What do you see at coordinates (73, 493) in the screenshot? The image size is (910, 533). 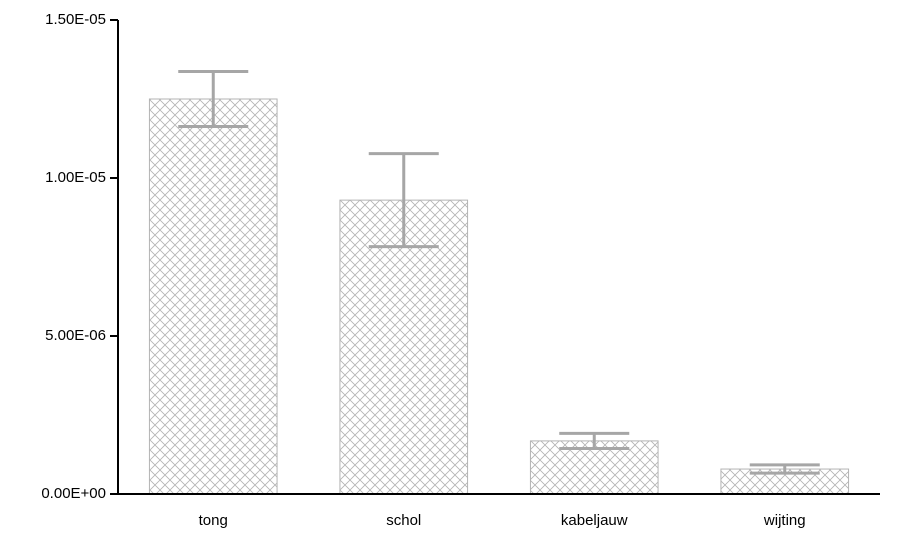 I see `y-tick-label: 0.00E+00` at bounding box center [73, 493].